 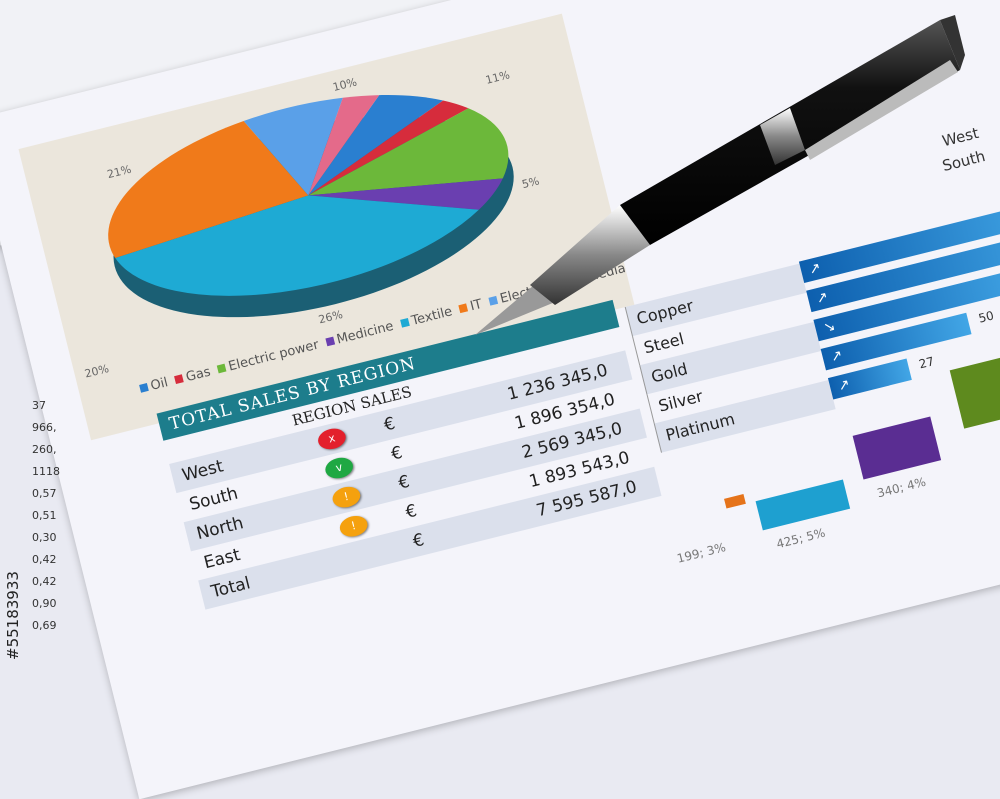 I want to click on number-cell: 37, so click(x=39, y=405).